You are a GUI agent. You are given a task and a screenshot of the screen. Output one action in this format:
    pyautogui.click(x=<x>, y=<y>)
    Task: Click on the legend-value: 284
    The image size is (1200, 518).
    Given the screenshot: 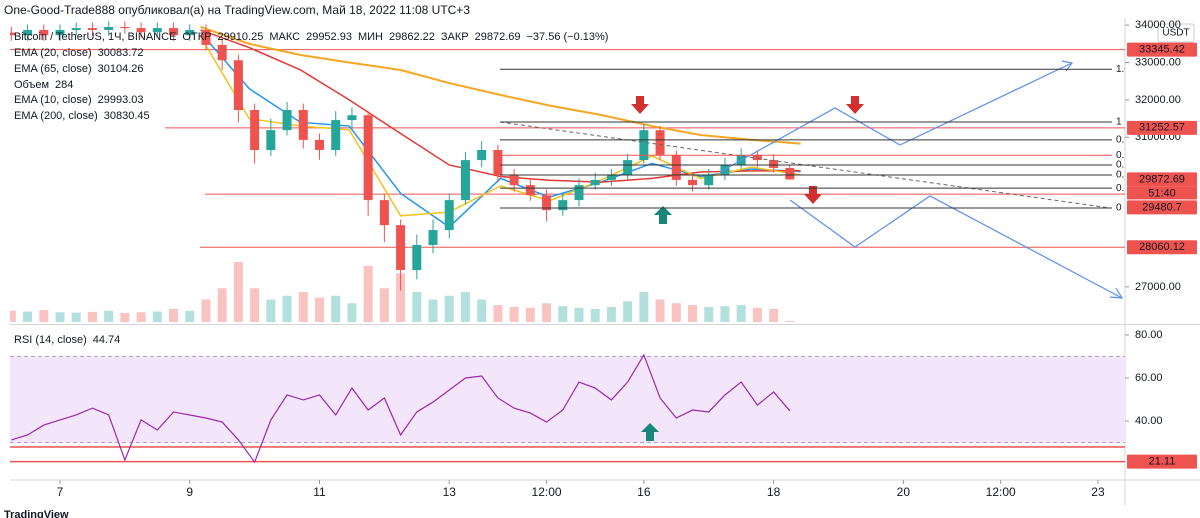 What is the action you would take?
    pyautogui.click(x=64, y=85)
    